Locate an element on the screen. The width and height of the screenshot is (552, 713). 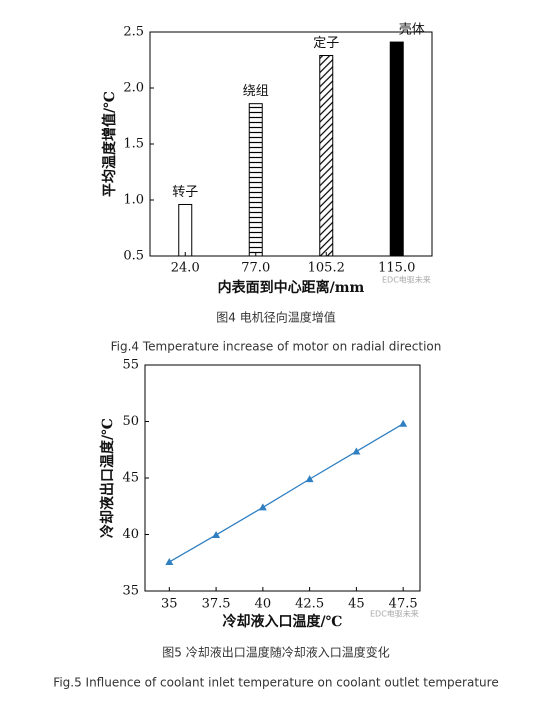
x-tick-label: 42.5 is located at coordinates (309, 604).